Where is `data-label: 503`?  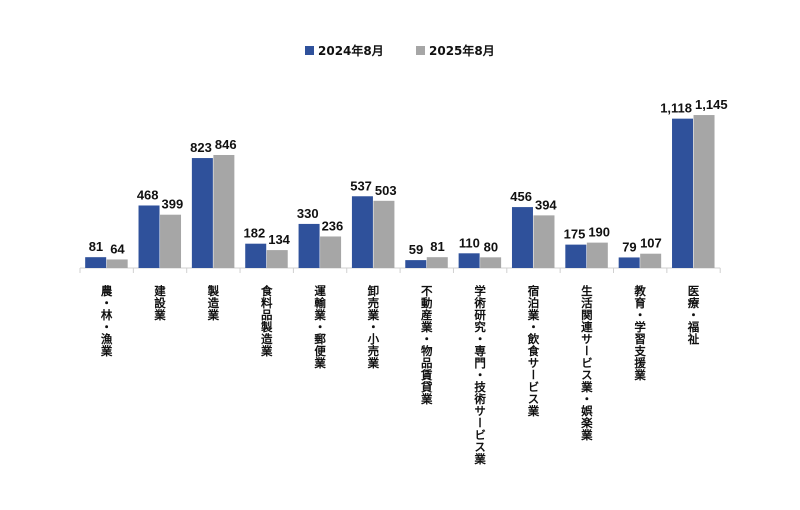
data-label: 503 is located at coordinates (386, 190).